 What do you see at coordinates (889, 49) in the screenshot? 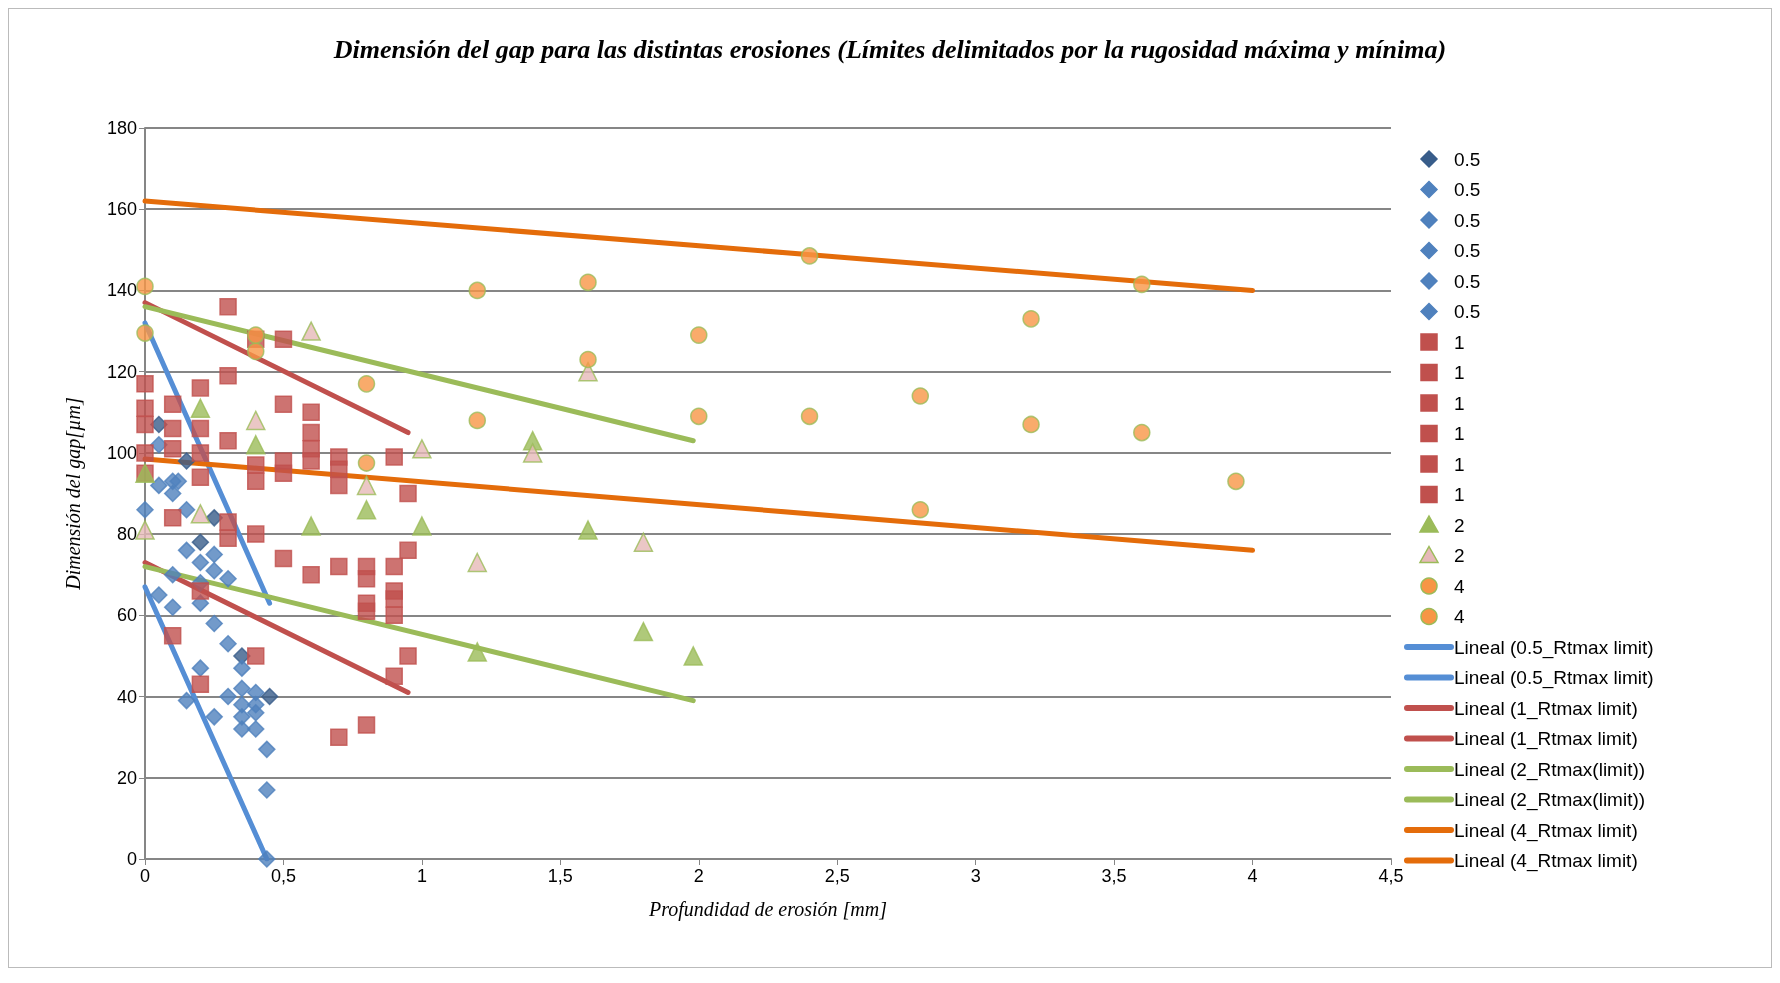
I see `chart-title: Dimensión del gap para las distintas erosiones (Límites delimitados por la rugosidad máxima y mínima)` at bounding box center [889, 49].